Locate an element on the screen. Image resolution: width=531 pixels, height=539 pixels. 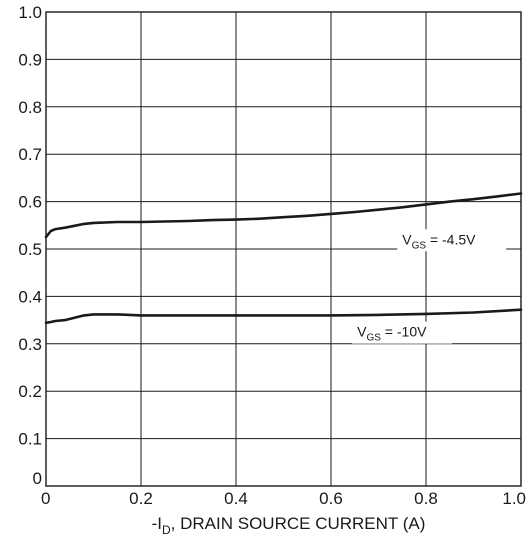
series-label-1: VGS = -4.5V is located at coordinates (439, 241).